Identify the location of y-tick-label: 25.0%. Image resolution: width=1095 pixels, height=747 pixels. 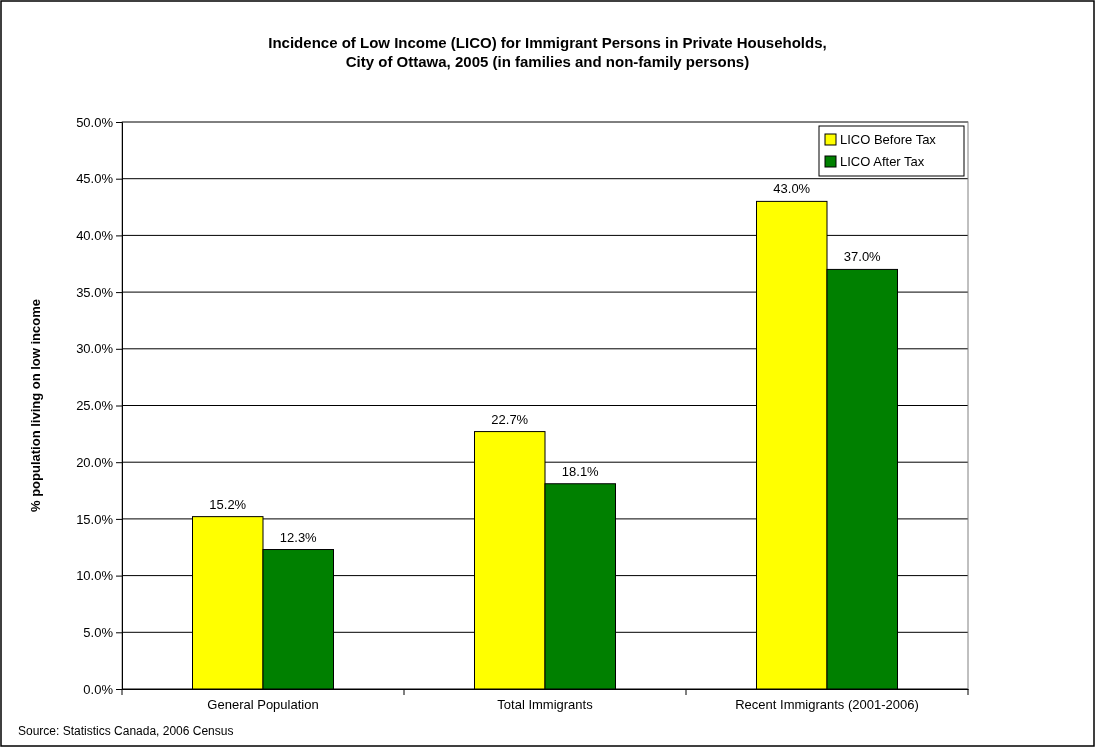
(95, 406).